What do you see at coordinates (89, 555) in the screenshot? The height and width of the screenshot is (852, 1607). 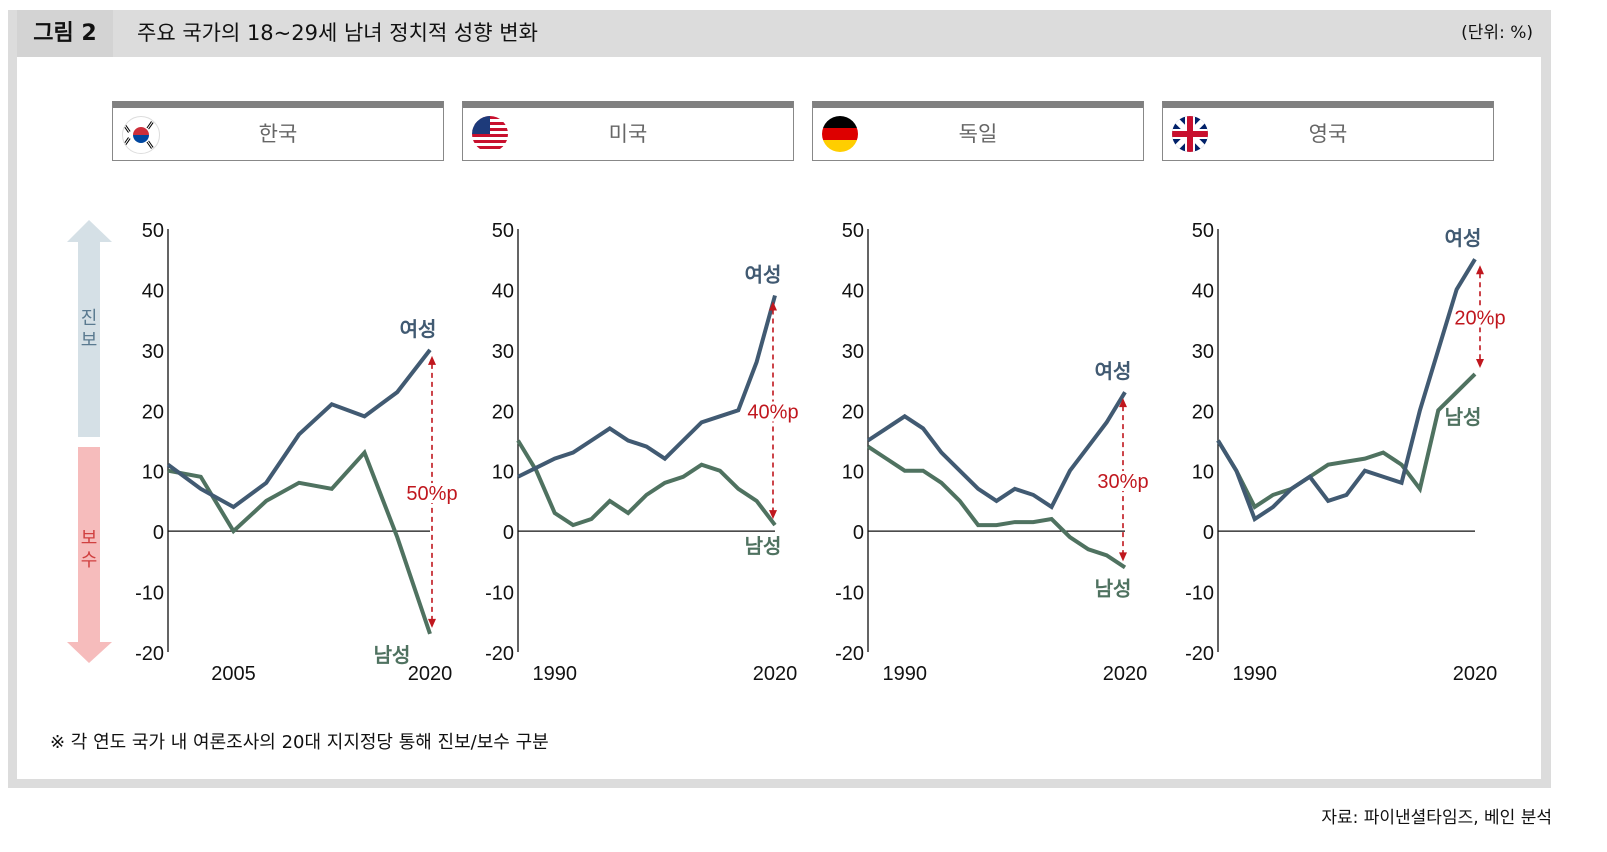 I see `conservative-arrow` at bounding box center [89, 555].